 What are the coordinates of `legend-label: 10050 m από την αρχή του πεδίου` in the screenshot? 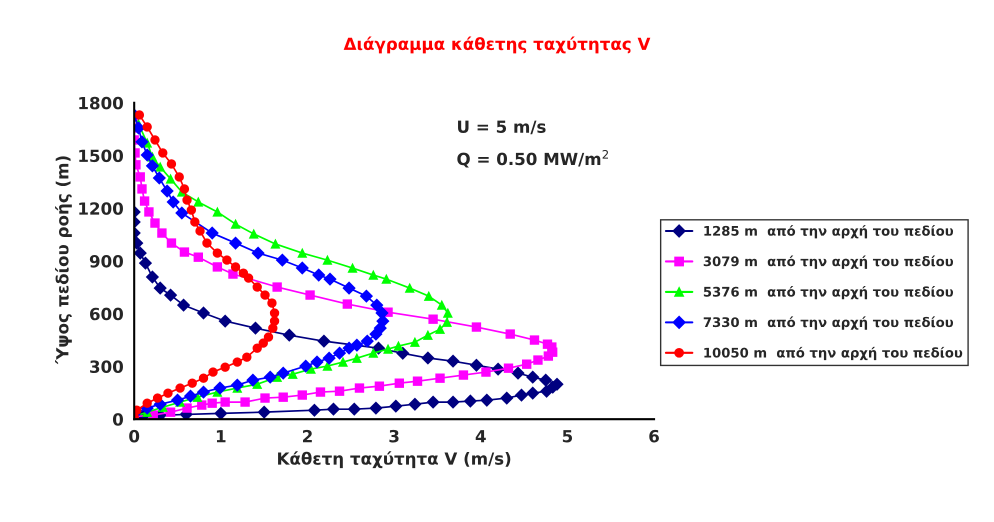 It's located at (833, 353).